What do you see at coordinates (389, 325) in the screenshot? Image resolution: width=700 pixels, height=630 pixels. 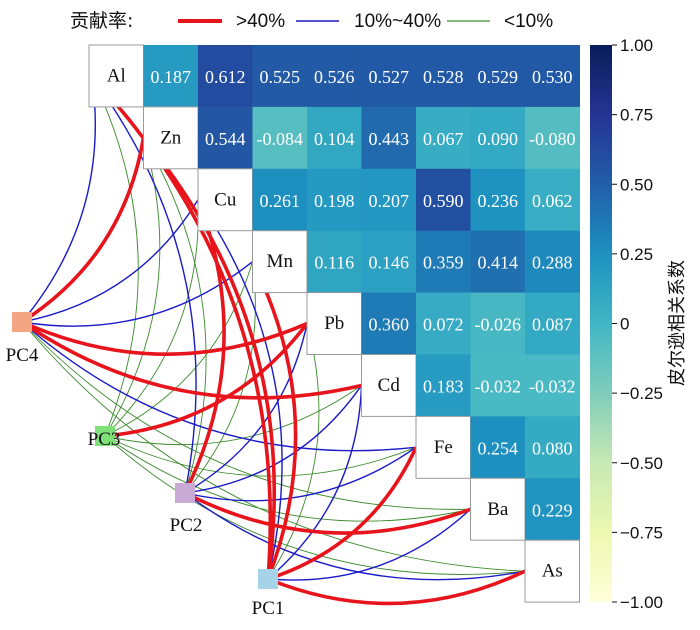 I see `cell-value-label: 0.360` at bounding box center [389, 325].